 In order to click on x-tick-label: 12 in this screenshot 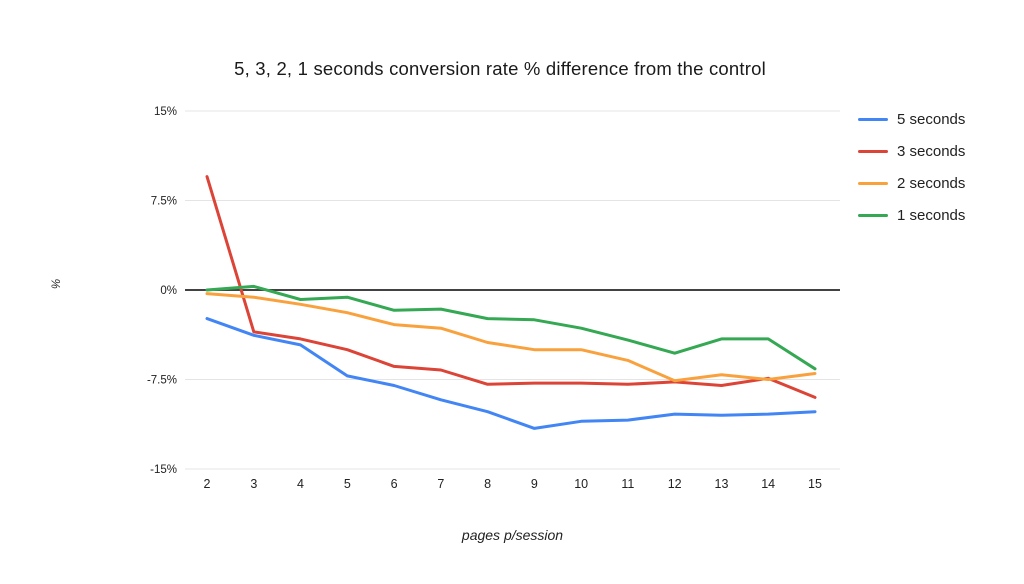, I will do `click(675, 484)`.